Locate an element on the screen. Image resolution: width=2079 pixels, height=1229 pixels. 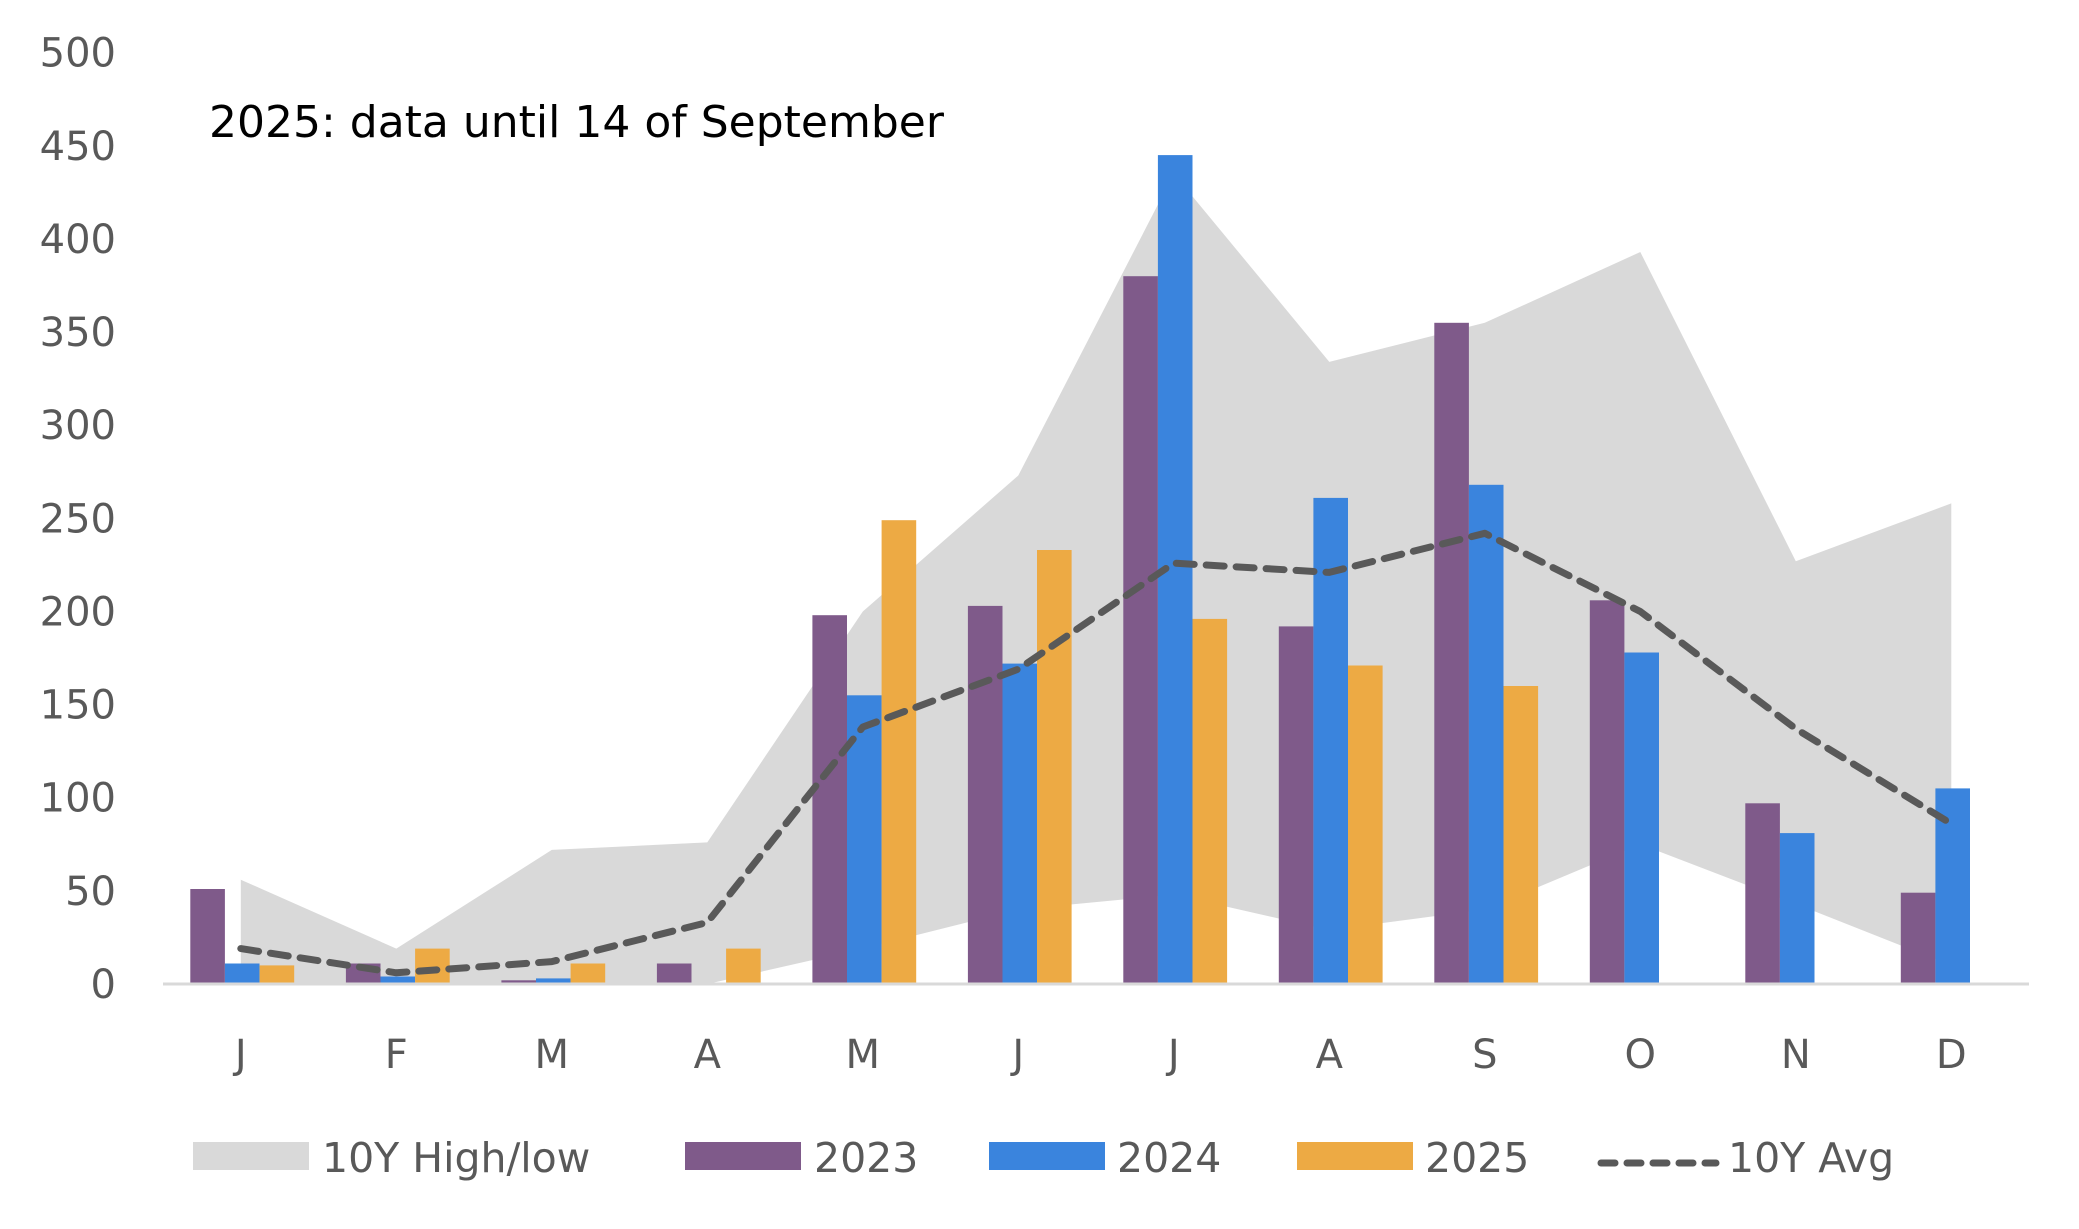
legend-swatch-high-low is located at coordinates (251, 1156).